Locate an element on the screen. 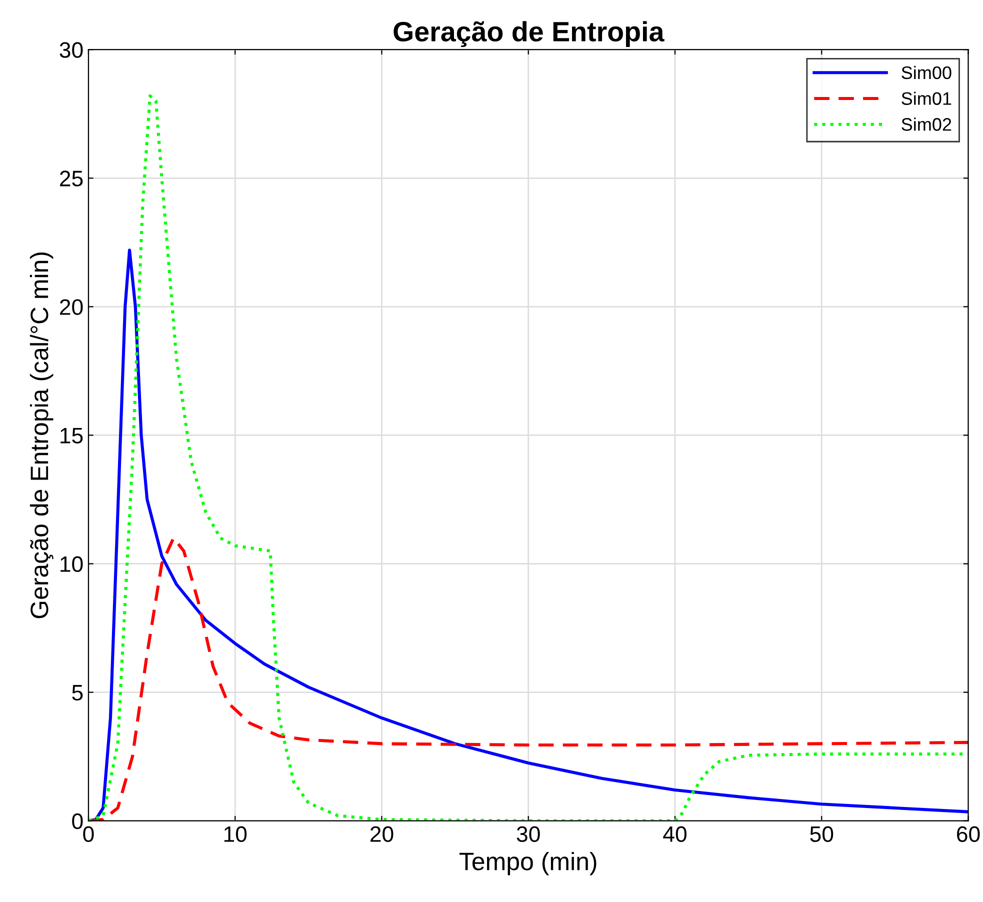  y-tick-label: 25 is located at coordinates (71, 178).